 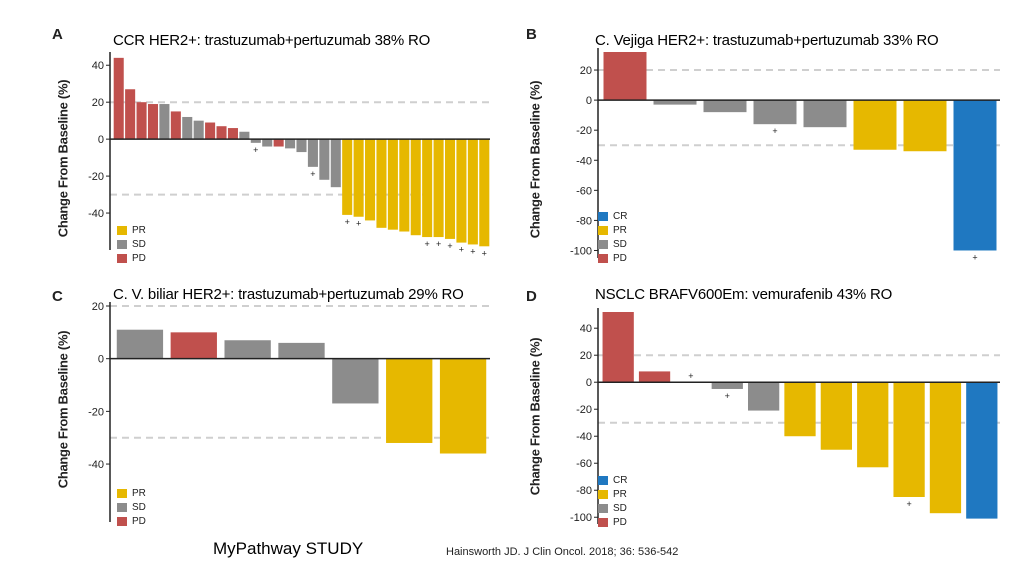 What do you see at coordinates (289, 155) in the screenshot?
I see `bar-chart: + + + + + + + + + +40 20 0 -20 -40` at bounding box center [289, 155].